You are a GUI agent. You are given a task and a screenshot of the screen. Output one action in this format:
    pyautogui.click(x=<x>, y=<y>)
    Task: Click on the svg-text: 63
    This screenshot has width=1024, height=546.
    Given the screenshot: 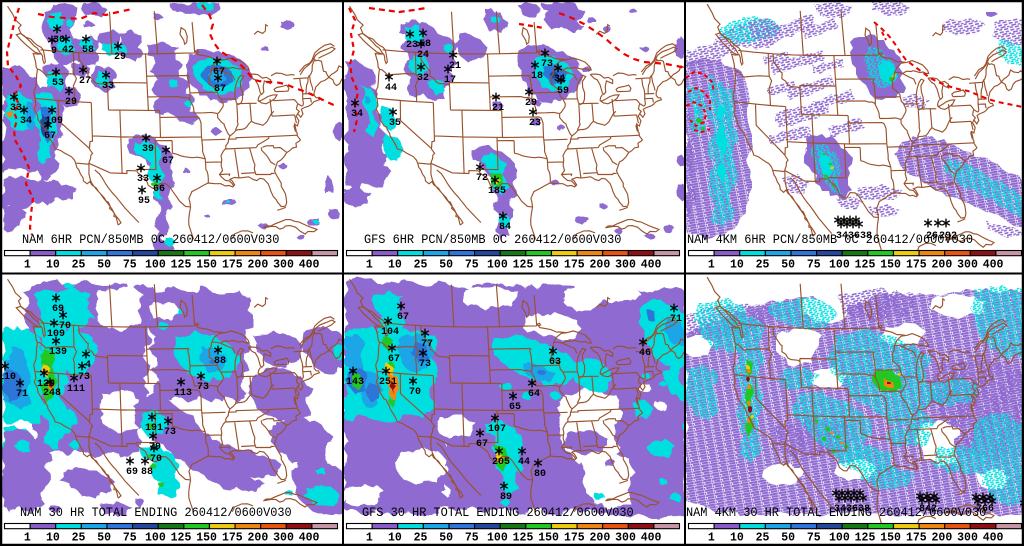 What is the action you would take?
    pyautogui.click(x=555, y=362)
    